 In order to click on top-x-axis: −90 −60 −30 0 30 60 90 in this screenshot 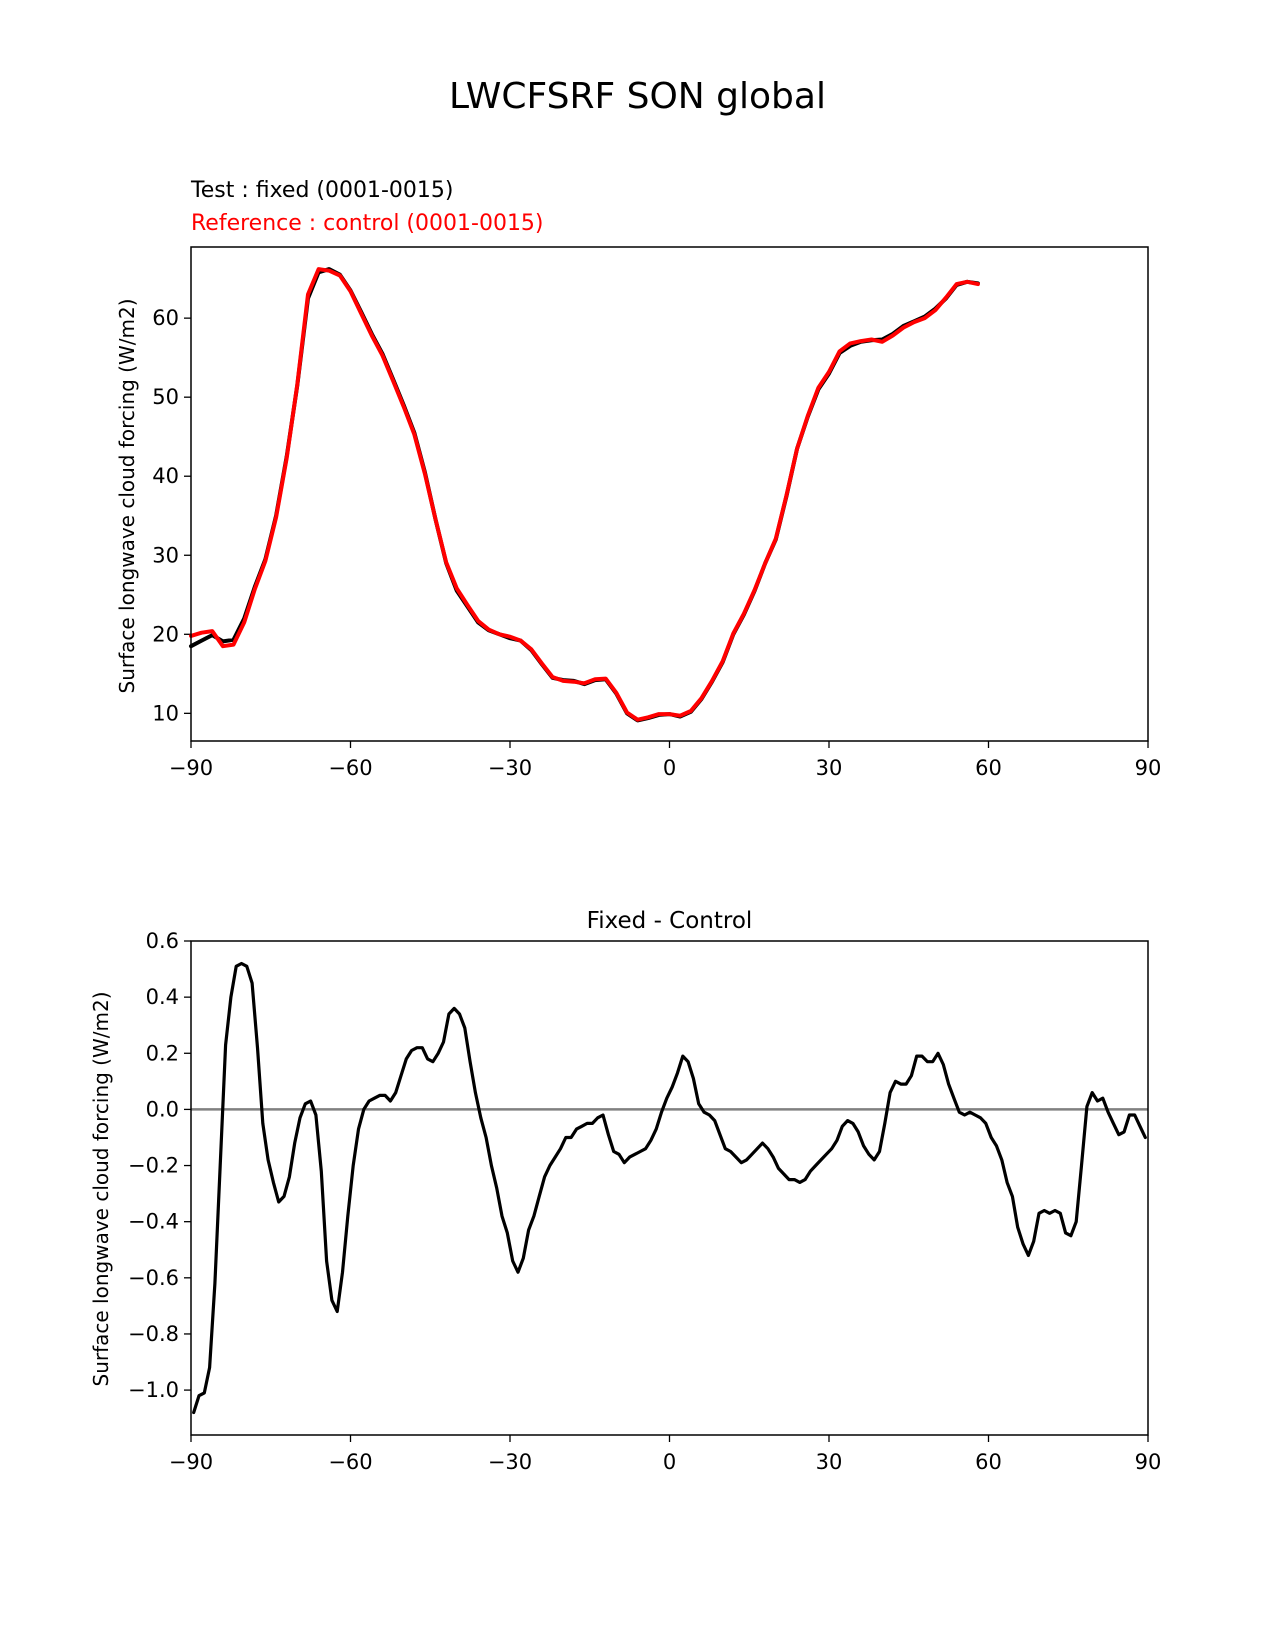, I will do `click(665, 760)`.